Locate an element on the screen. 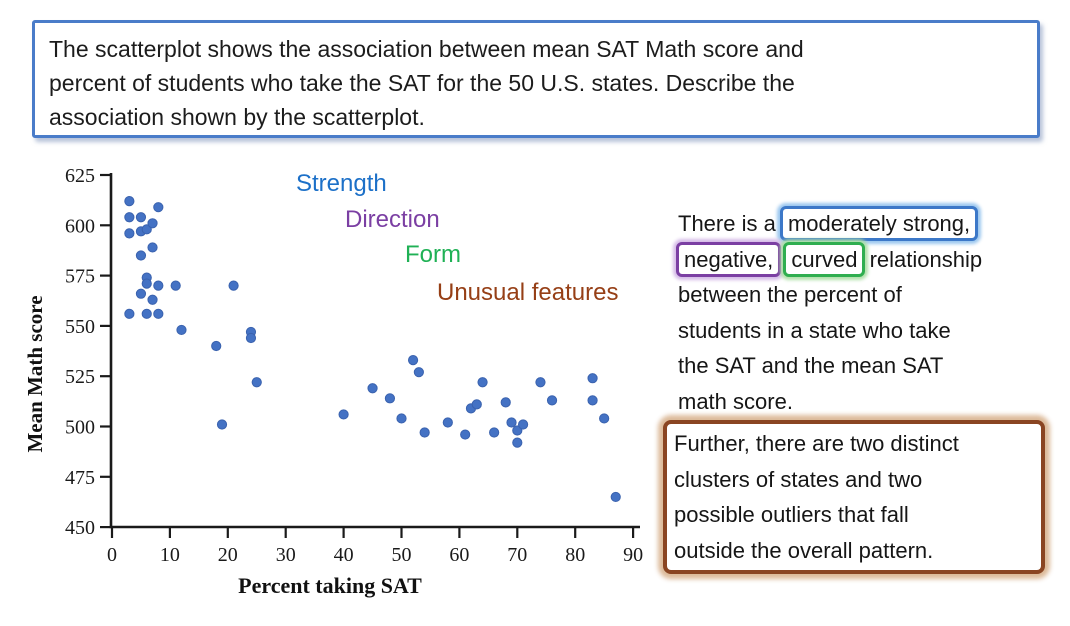  description-line: There is a moderately strong, is located at coordinates (830, 224).